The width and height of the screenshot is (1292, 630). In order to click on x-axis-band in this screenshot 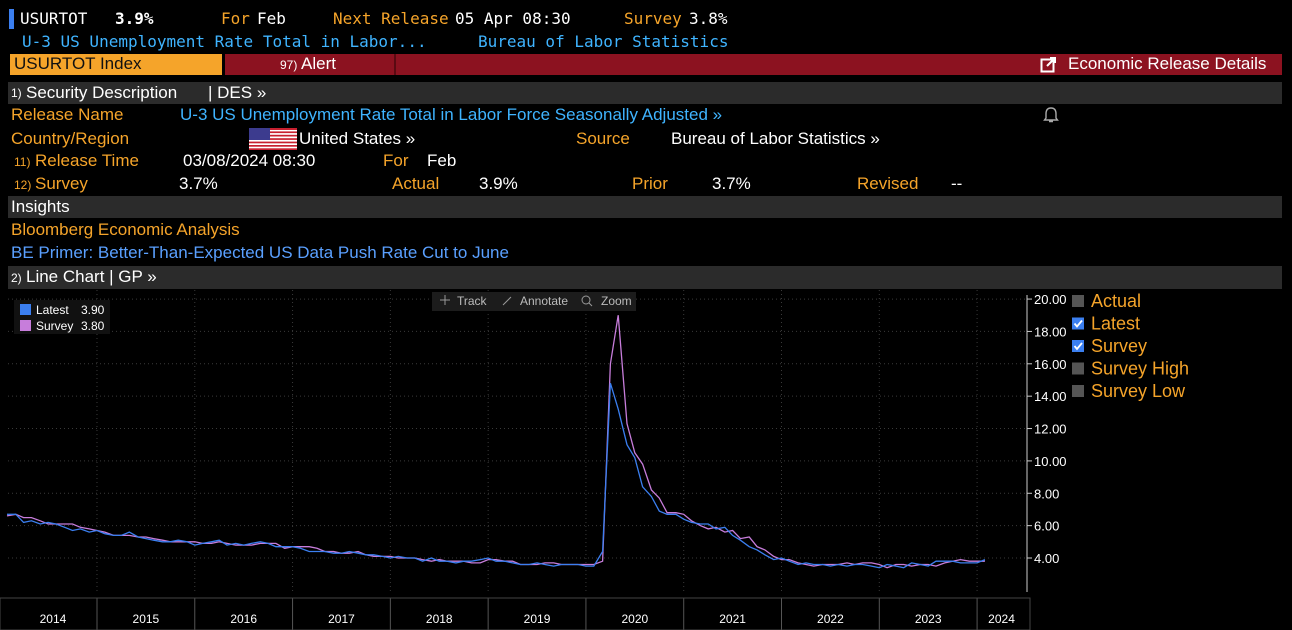, I will do `click(515, 613)`.